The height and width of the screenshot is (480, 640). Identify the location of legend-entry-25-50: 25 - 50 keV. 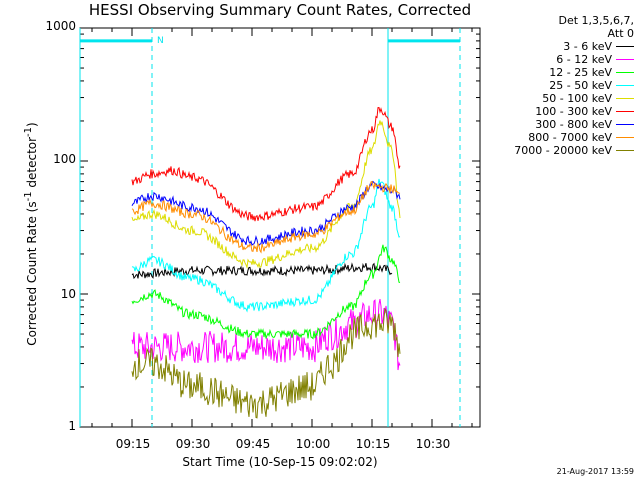
(574, 85).